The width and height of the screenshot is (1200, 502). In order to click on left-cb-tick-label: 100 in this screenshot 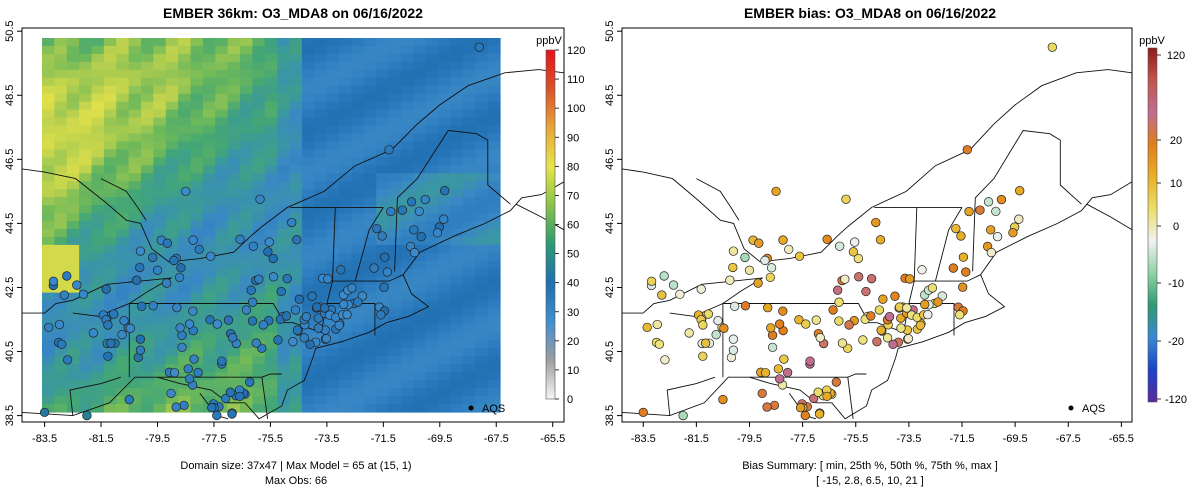, I will do `click(576, 109)`.